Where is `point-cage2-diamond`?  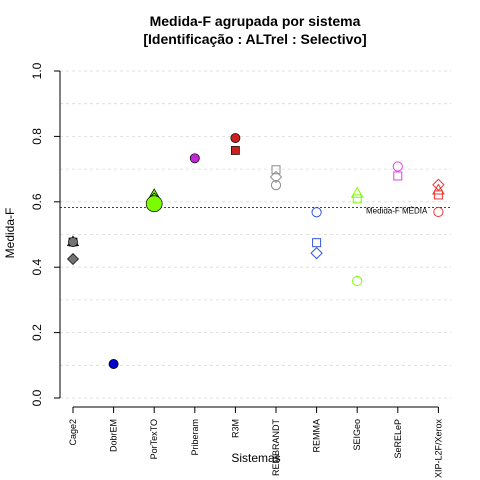
point-cage2-diamond is located at coordinates (73, 259).